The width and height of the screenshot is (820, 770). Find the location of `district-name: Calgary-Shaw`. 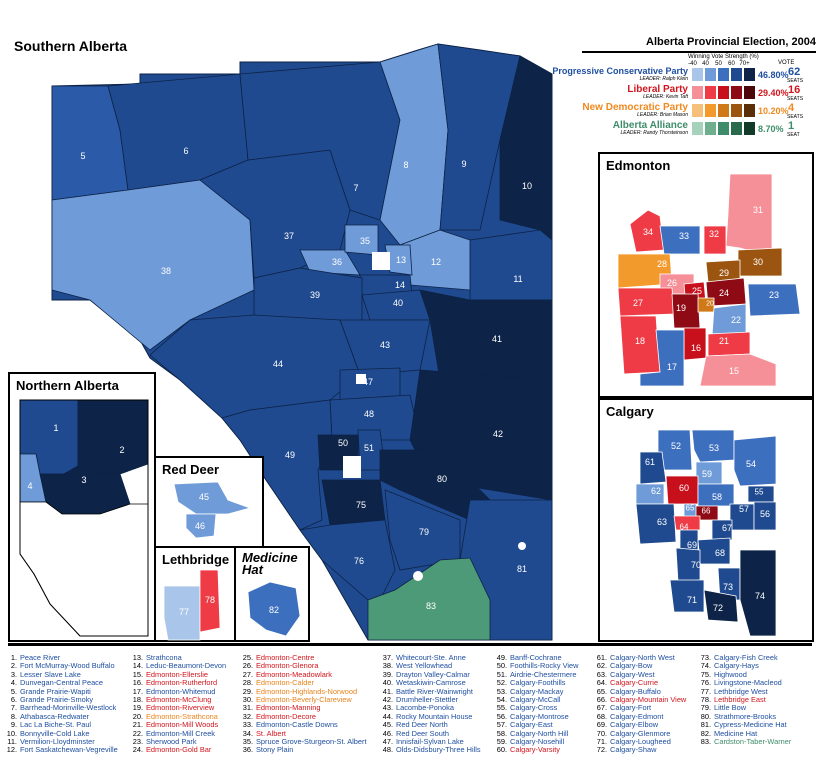

district-name: Calgary-Shaw is located at coordinates (633, 750).